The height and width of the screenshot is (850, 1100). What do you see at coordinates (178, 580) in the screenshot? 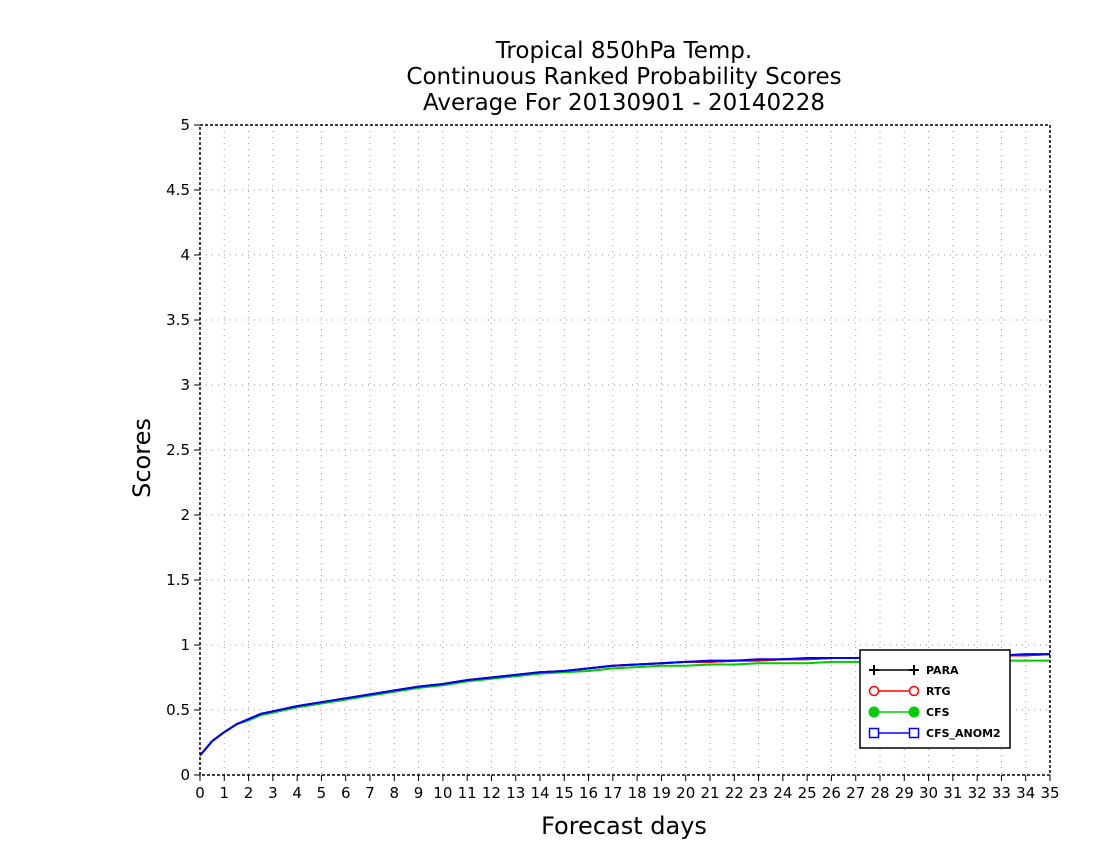
I see `y-tick-label: 1.5` at bounding box center [178, 580].